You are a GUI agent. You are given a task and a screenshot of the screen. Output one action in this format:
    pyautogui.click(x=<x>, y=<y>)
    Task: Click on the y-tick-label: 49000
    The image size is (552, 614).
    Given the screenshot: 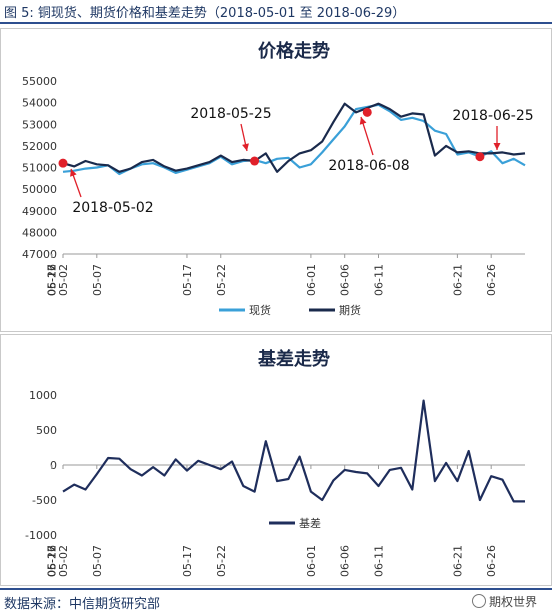 What is the action you would take?
    pyautogui.click(x=39, y=211)
    